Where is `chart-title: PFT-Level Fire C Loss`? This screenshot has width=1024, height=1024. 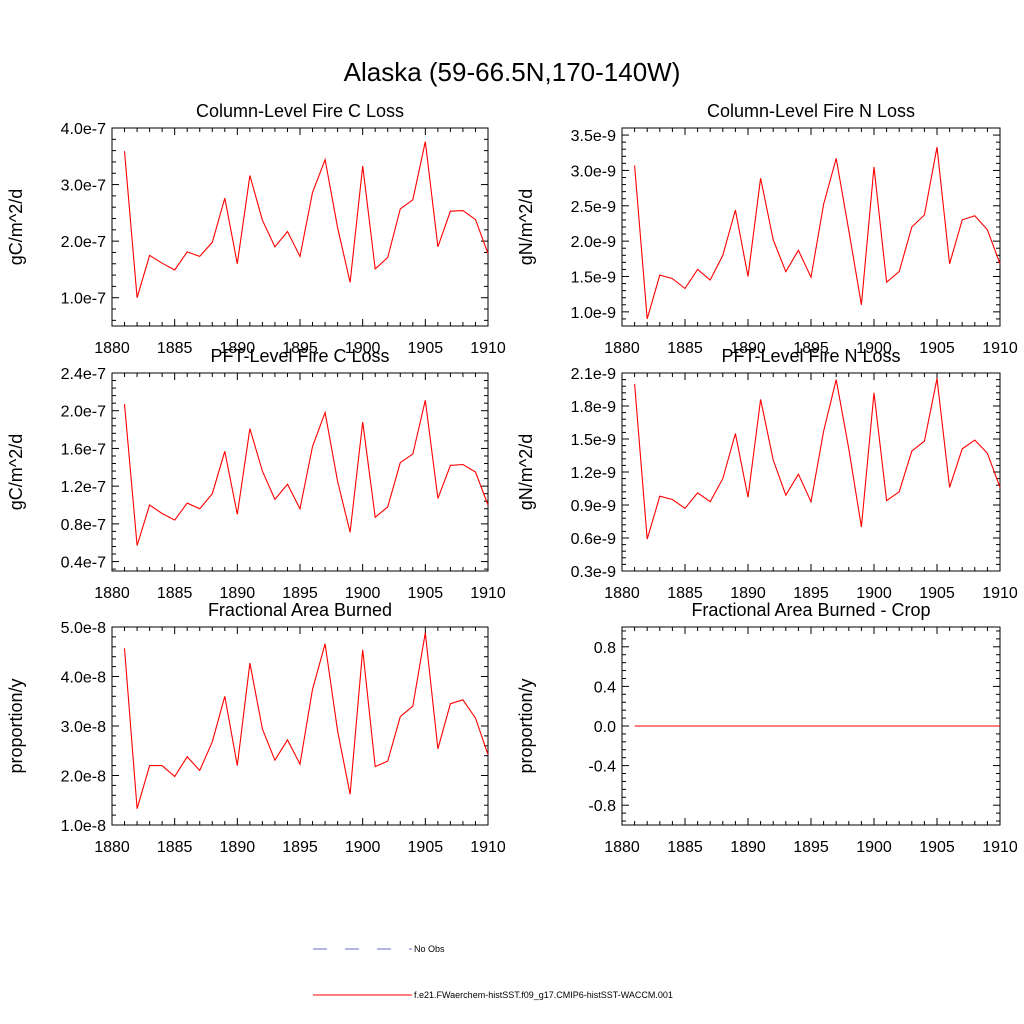 chart-title: PFT-Level Fire C Loss is located at coordinates (299, 356).